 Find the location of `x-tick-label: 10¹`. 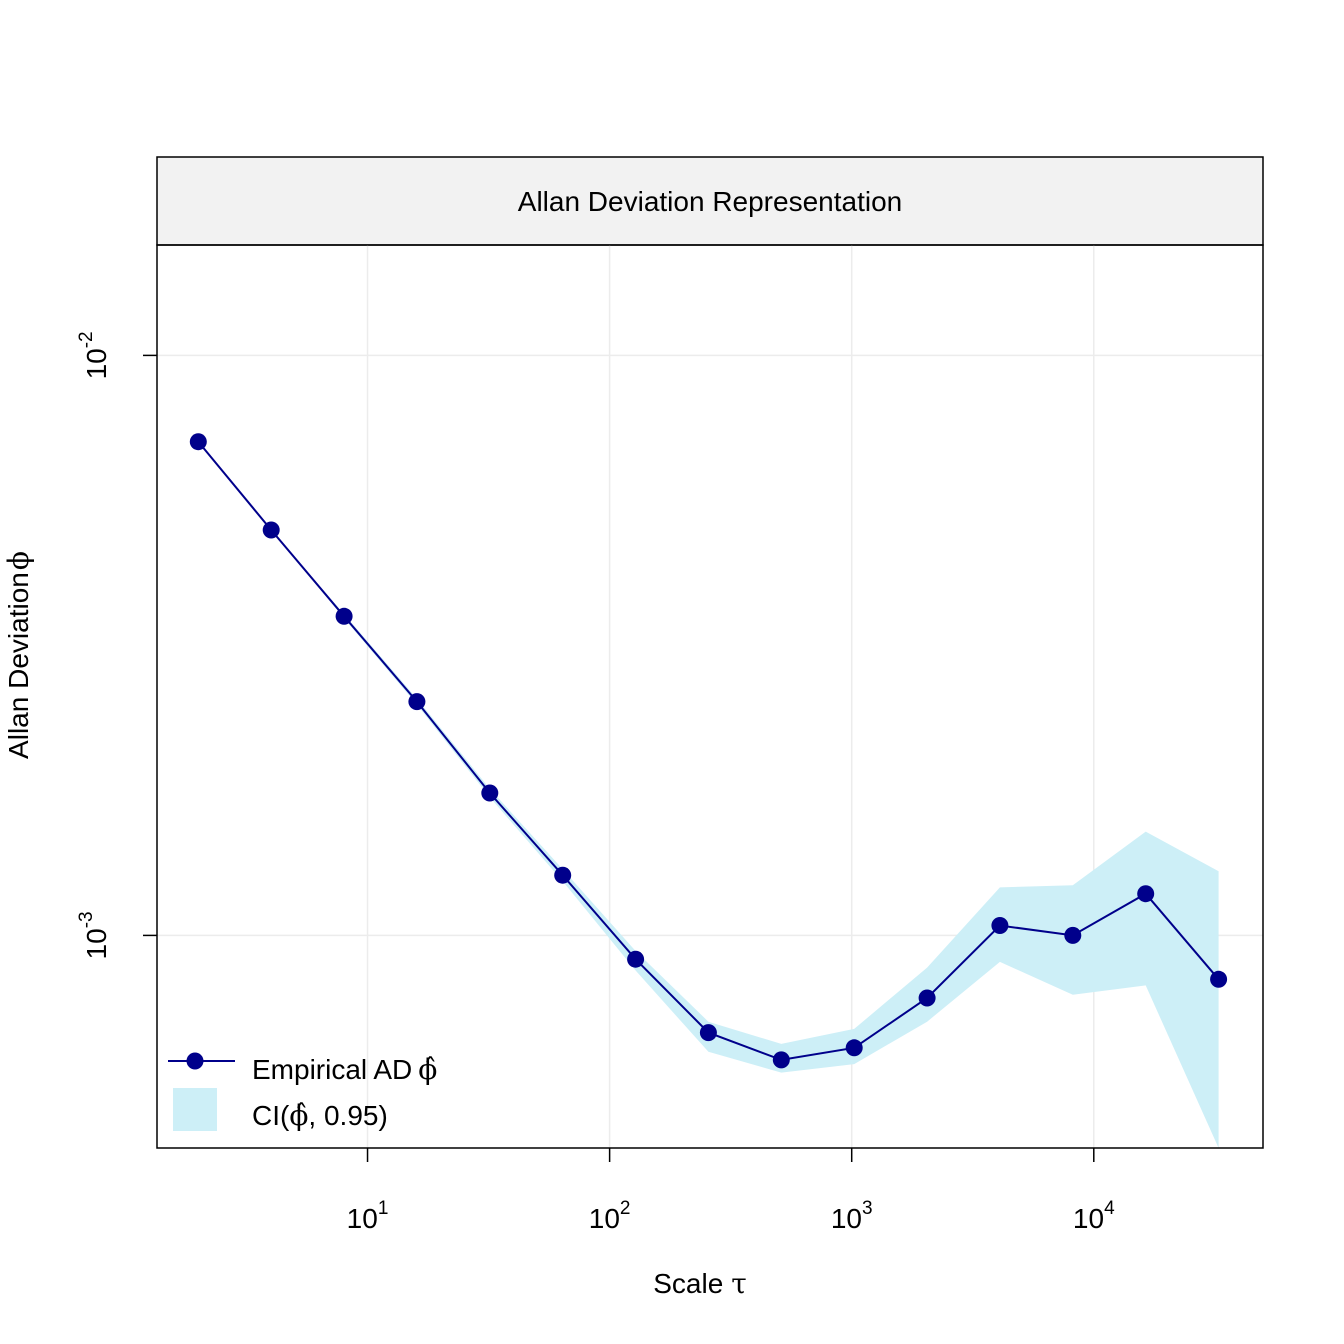

x-tick-label: 10¹ is located at coordinates (368, 1216).